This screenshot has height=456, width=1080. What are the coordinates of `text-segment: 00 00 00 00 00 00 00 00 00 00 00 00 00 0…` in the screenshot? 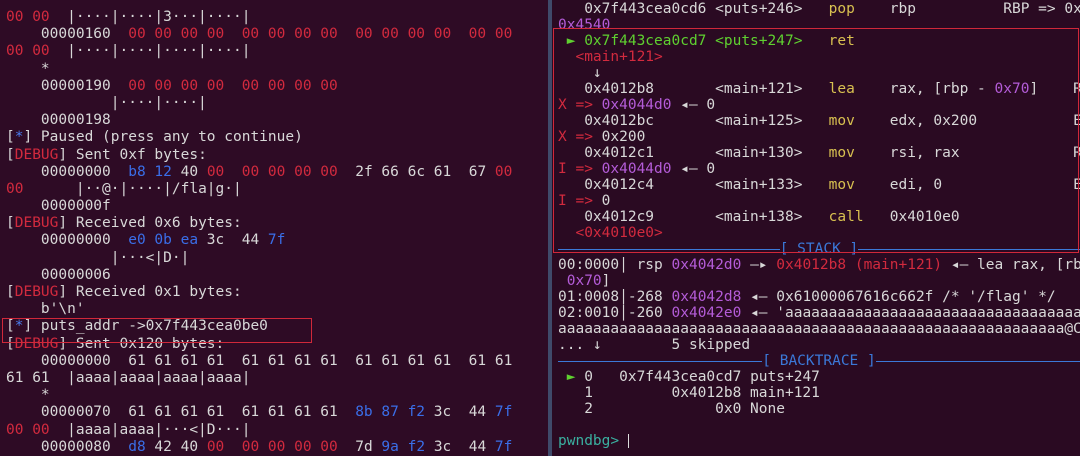 It's located at (320, 34).